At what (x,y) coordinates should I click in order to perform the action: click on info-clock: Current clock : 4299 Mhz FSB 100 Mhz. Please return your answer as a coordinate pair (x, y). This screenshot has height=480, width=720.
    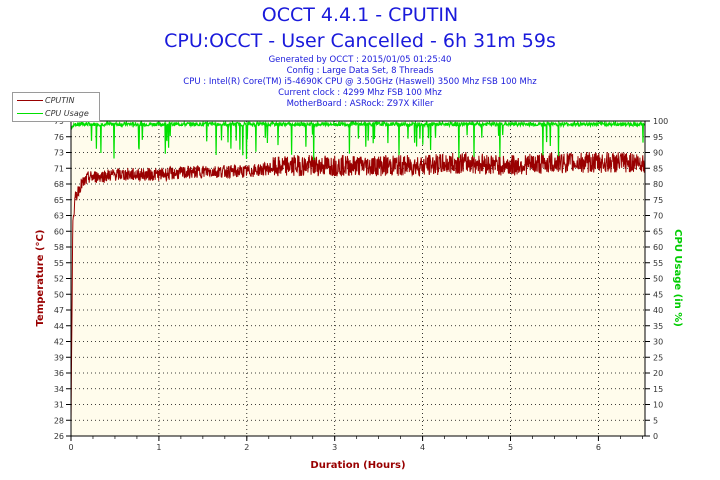
    Looking at the image, I should click on (360, 93).